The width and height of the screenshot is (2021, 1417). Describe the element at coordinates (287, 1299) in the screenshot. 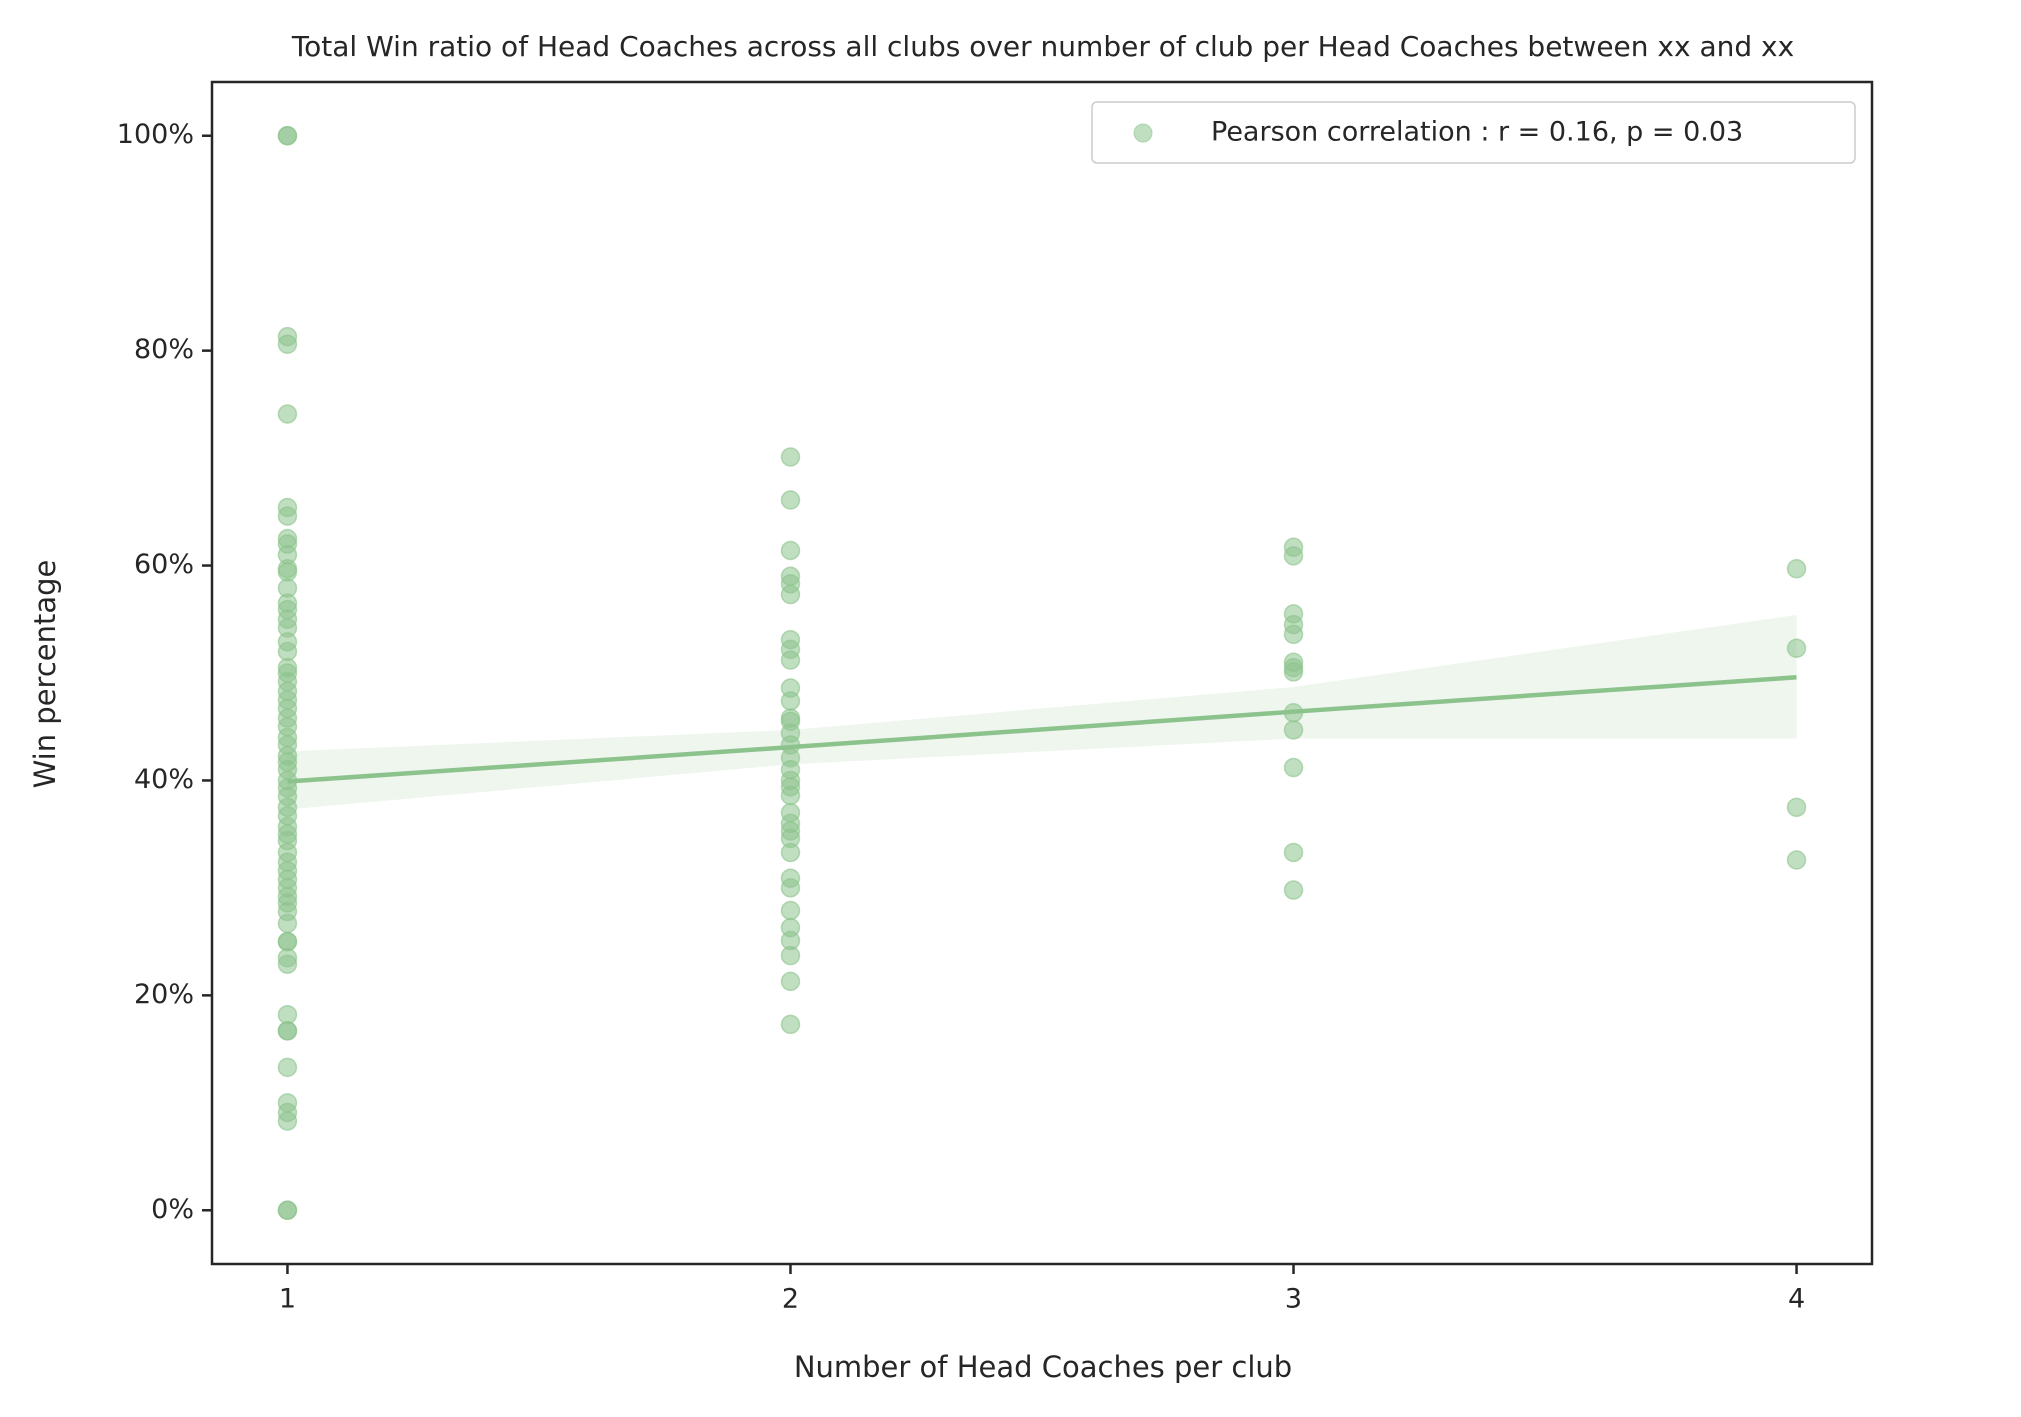

I see `x-tick-label: 1` at that location.